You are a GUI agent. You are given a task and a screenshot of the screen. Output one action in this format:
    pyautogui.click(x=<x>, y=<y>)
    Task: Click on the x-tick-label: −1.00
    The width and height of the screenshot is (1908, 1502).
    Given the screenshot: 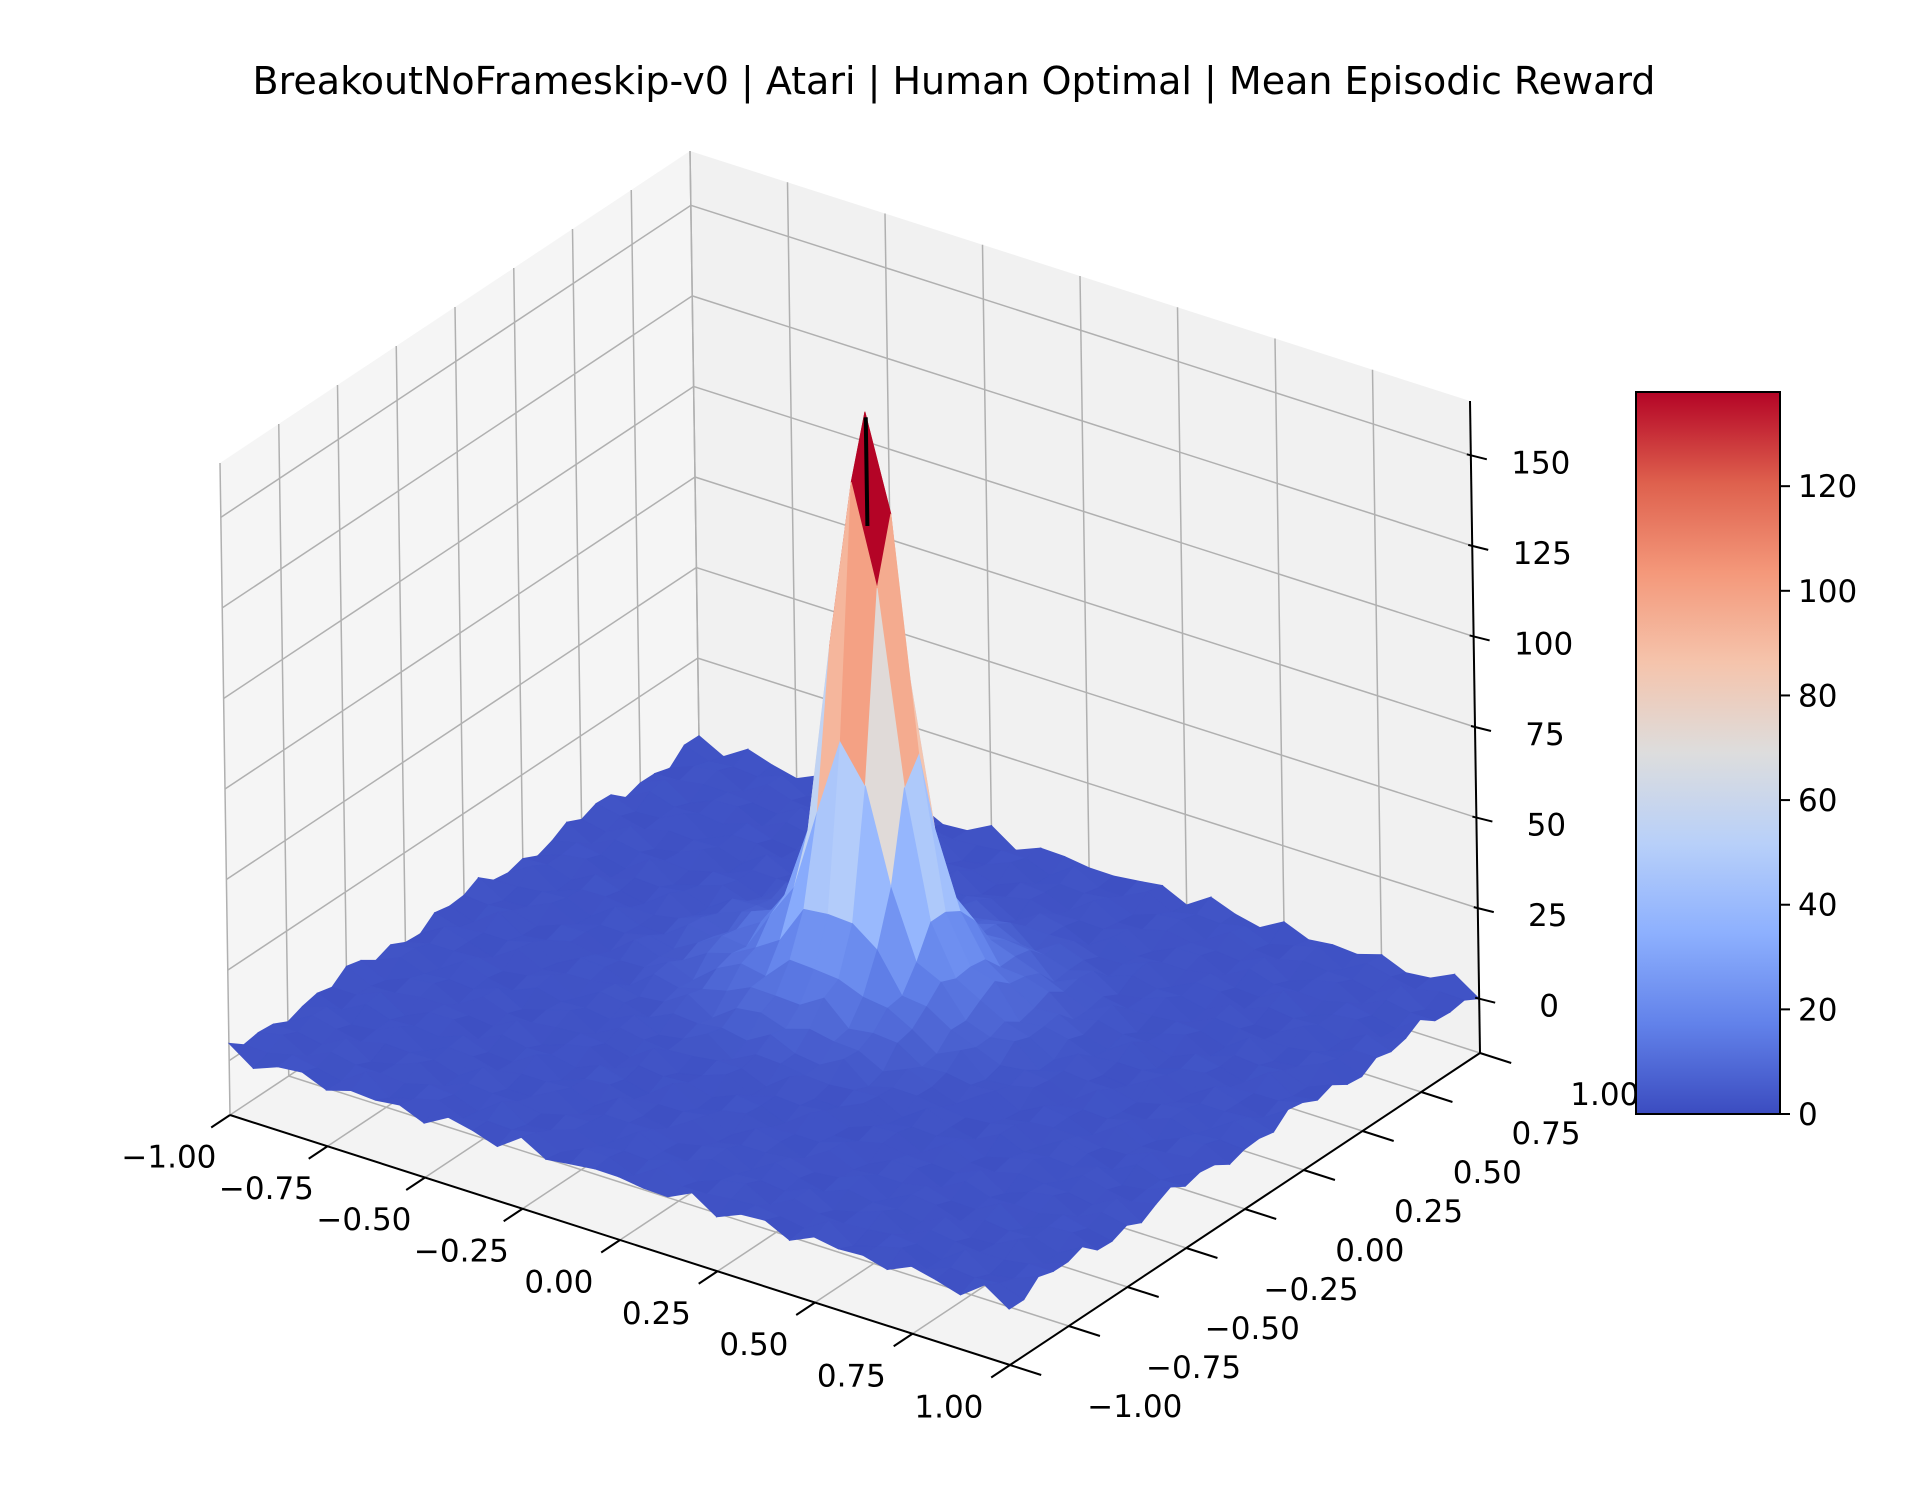 What is the action you would take?
    pyautogui.click(x=168, y=1158)
    